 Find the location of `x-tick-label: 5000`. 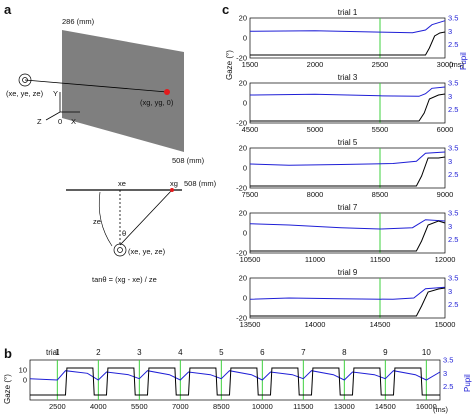

x-tick-label: 5000 is located at coordinates (315, 129).